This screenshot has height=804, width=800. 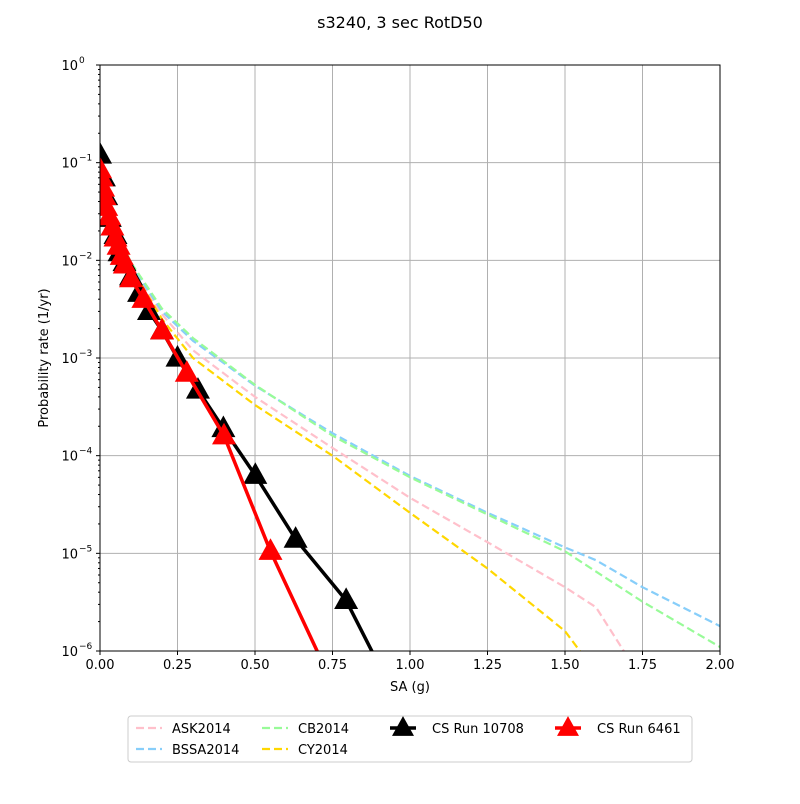 What do you see at coordinates (85, 549) in the screenshot?
I see `y-tick-exponent: −5` at bounding box center [85, 549].